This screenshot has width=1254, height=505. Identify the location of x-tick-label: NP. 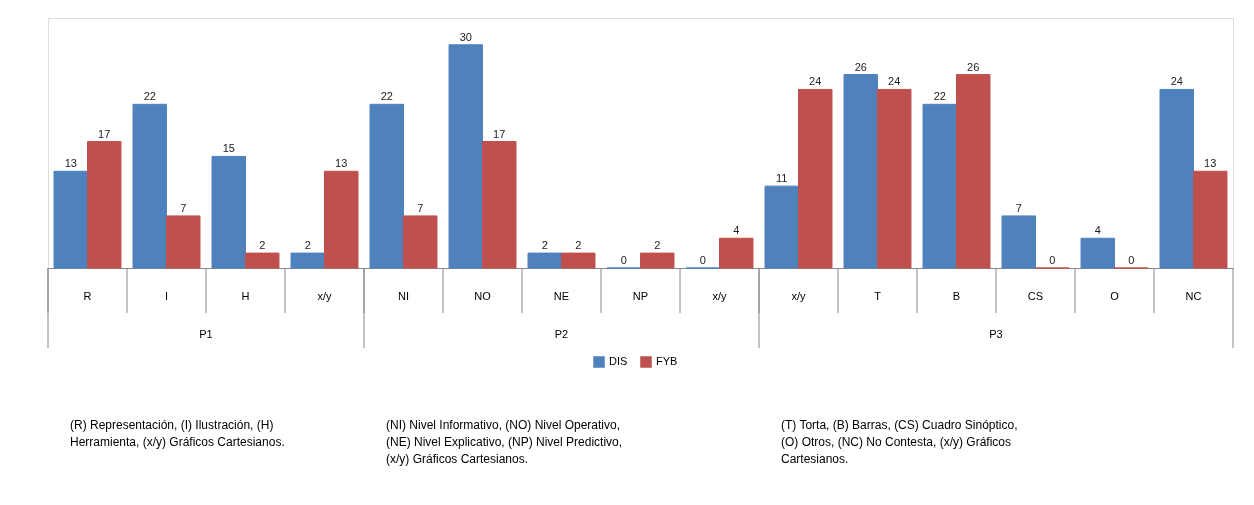
(640, 295).